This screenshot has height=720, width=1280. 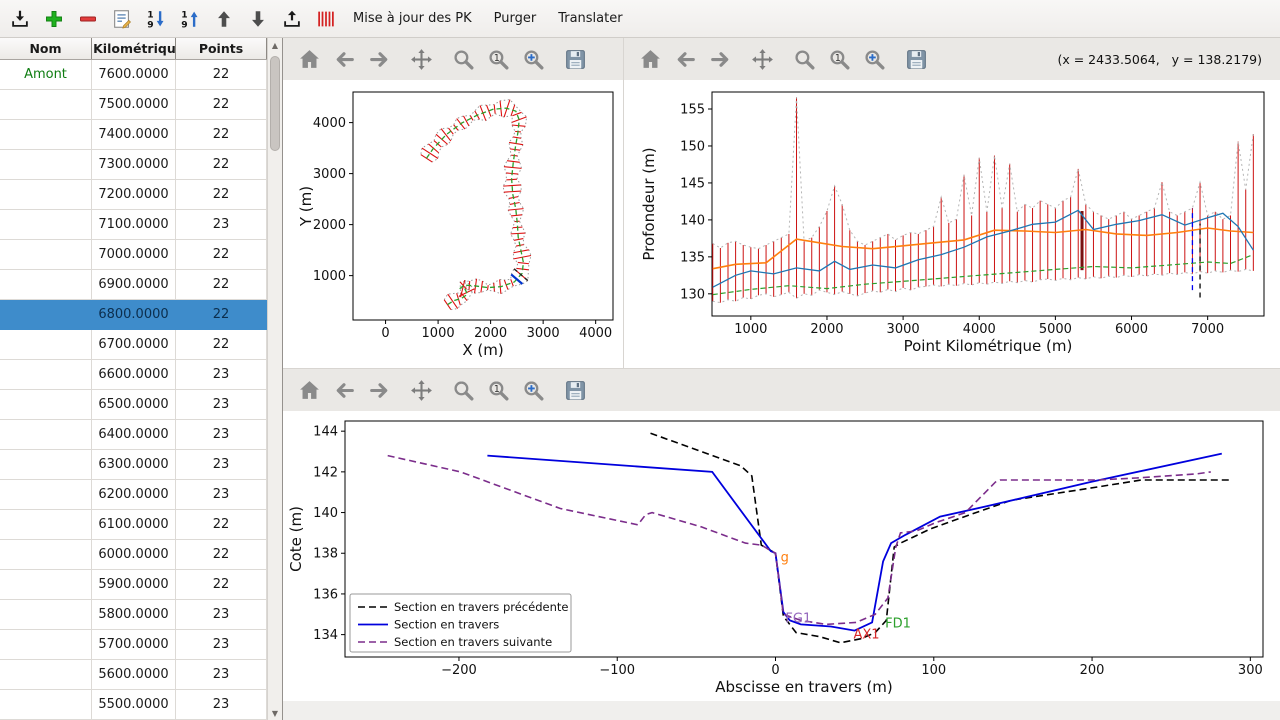 I want to click on table-row: 7300.0000 22, so click(x=133, y=165).